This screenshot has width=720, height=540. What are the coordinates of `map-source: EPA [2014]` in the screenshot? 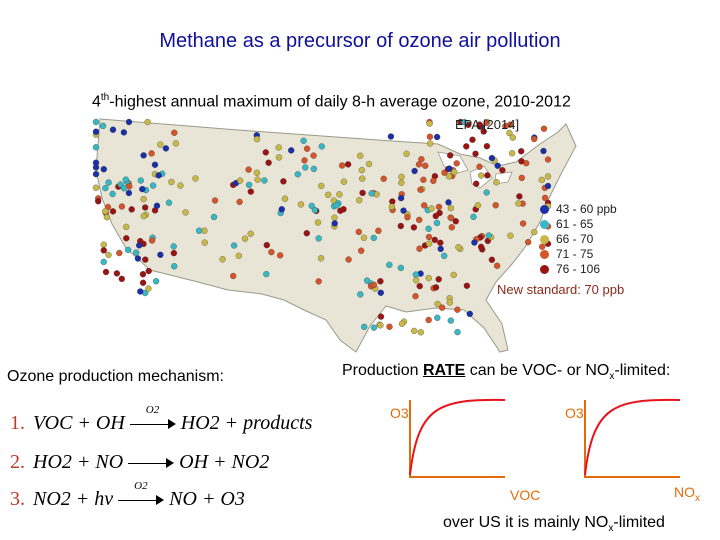 It's located at (487, 124).